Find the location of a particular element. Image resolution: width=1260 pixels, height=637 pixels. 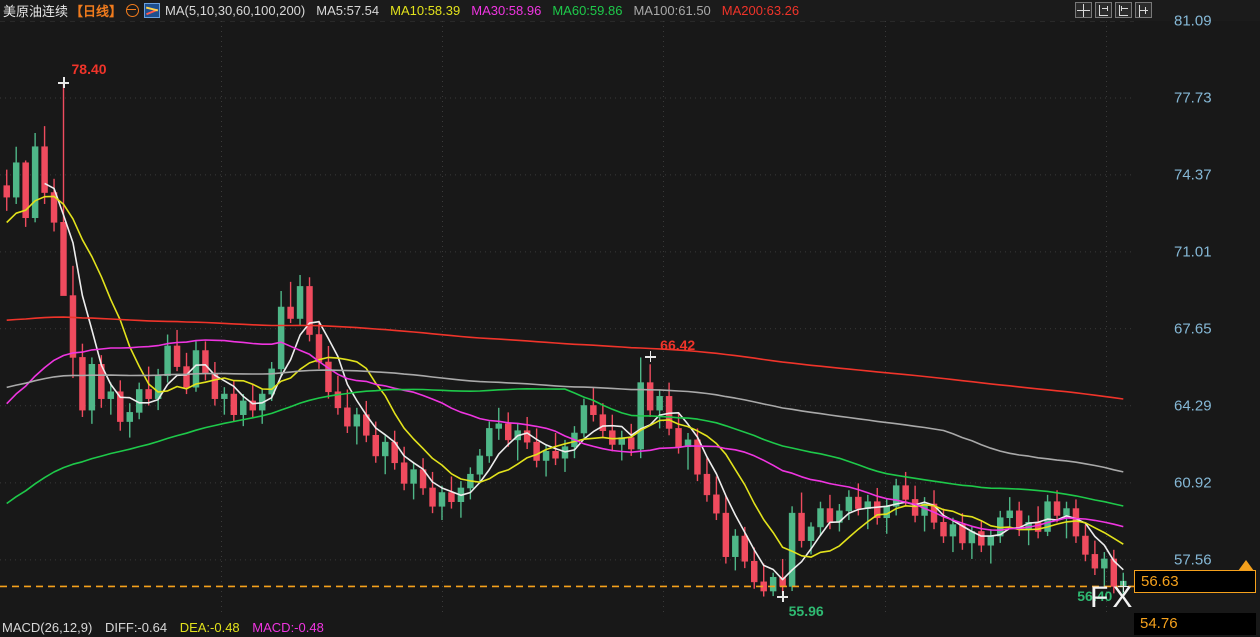

axis-tick: 60.92 is located at coordinates (1193, 483).